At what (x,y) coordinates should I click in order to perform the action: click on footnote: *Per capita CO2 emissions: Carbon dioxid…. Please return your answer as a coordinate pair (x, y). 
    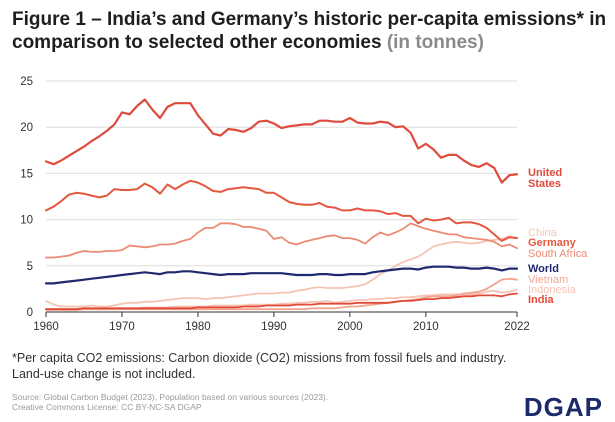
    Looking at the image, I should click on (307, 366).